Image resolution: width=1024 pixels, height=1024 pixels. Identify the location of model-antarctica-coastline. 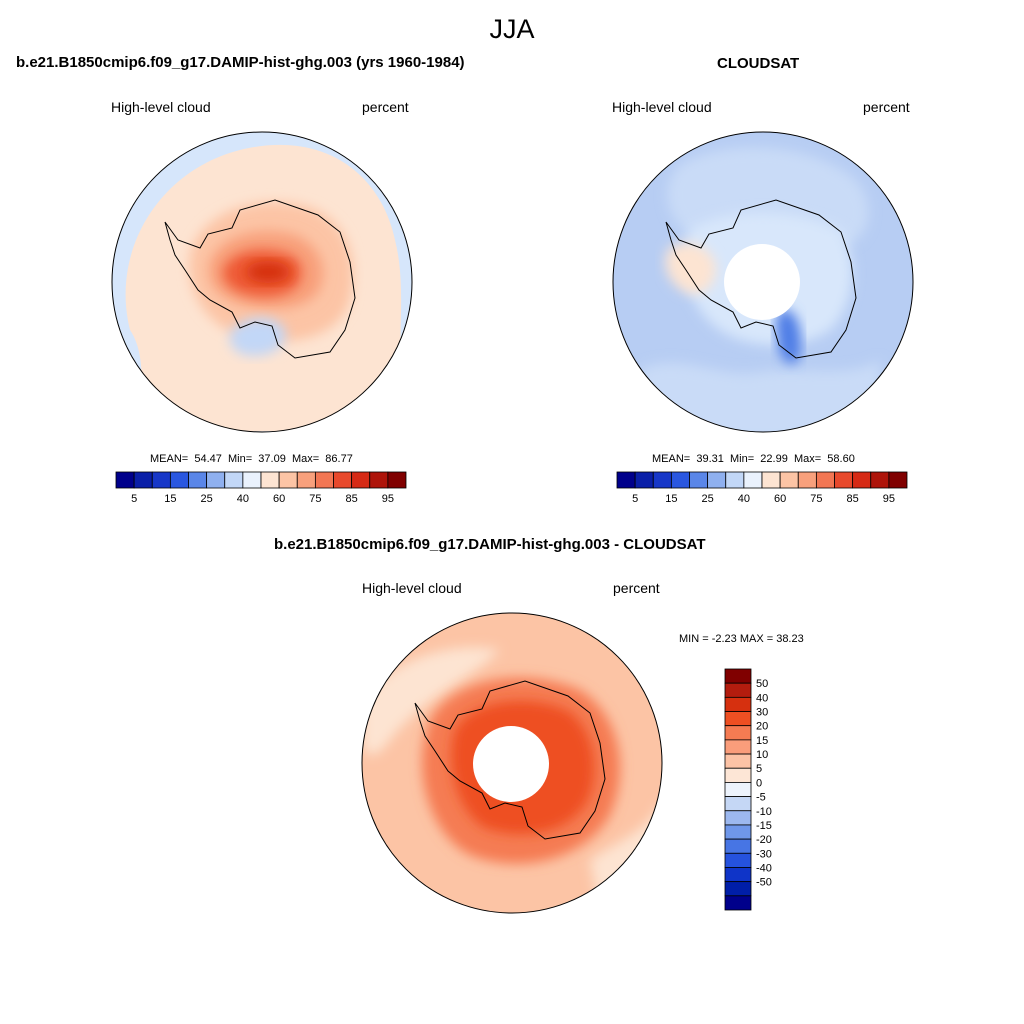
(260, 279).